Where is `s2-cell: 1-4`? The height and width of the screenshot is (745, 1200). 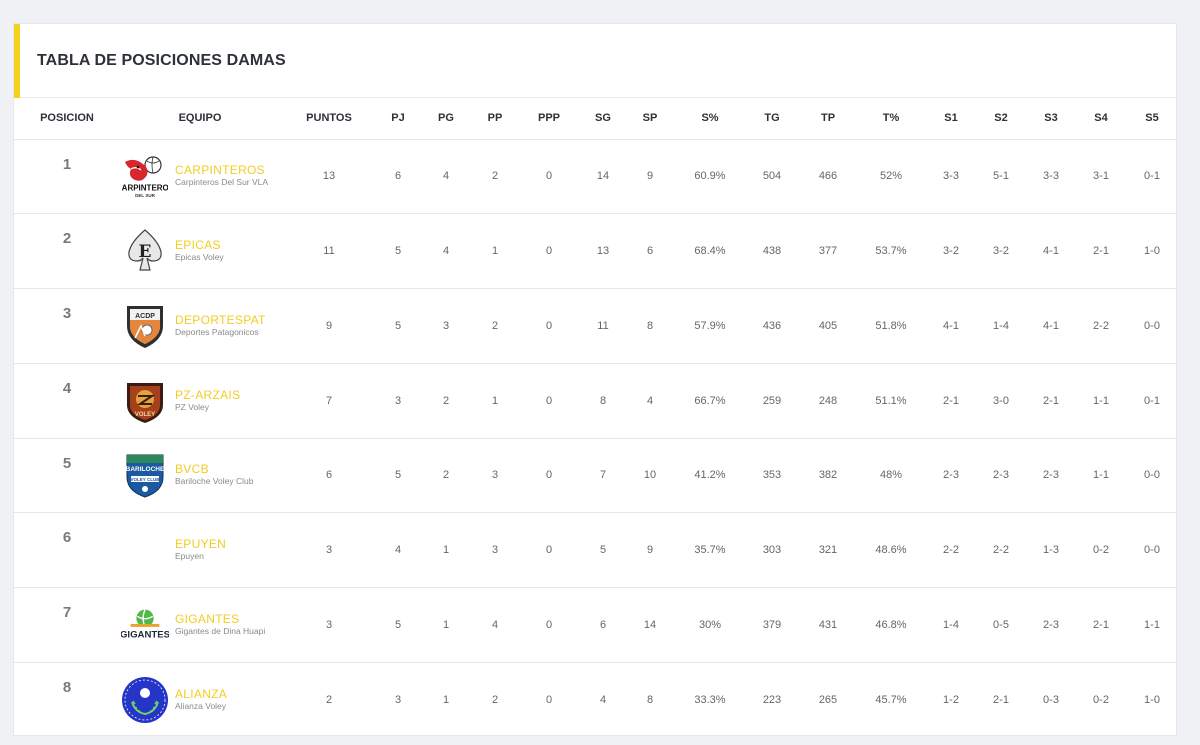 s2-cell: 1-4 is located at coordinates (1001, 325).